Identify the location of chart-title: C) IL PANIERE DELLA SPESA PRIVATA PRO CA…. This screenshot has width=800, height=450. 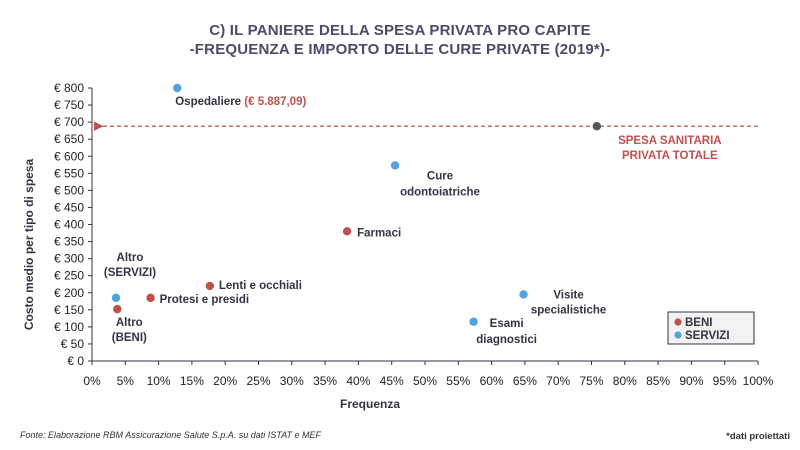
(400, 30).